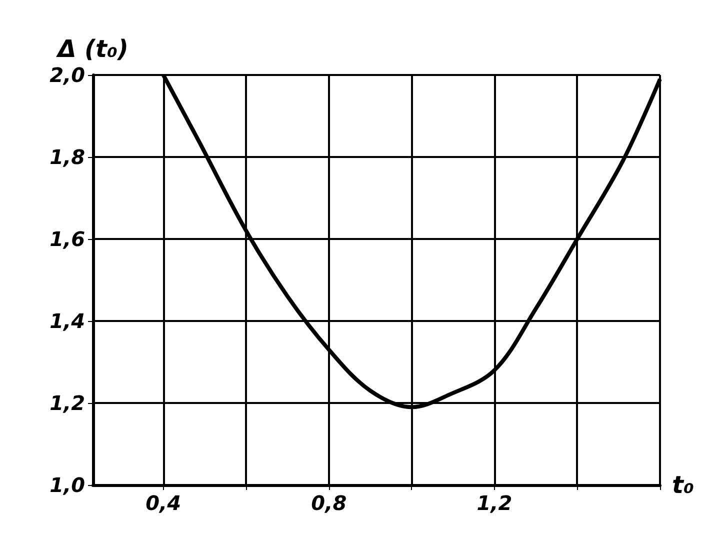  Describe the element at coordinates (329, 503) in the screenshot. I see `x-tick-label: 0,8` at that location.